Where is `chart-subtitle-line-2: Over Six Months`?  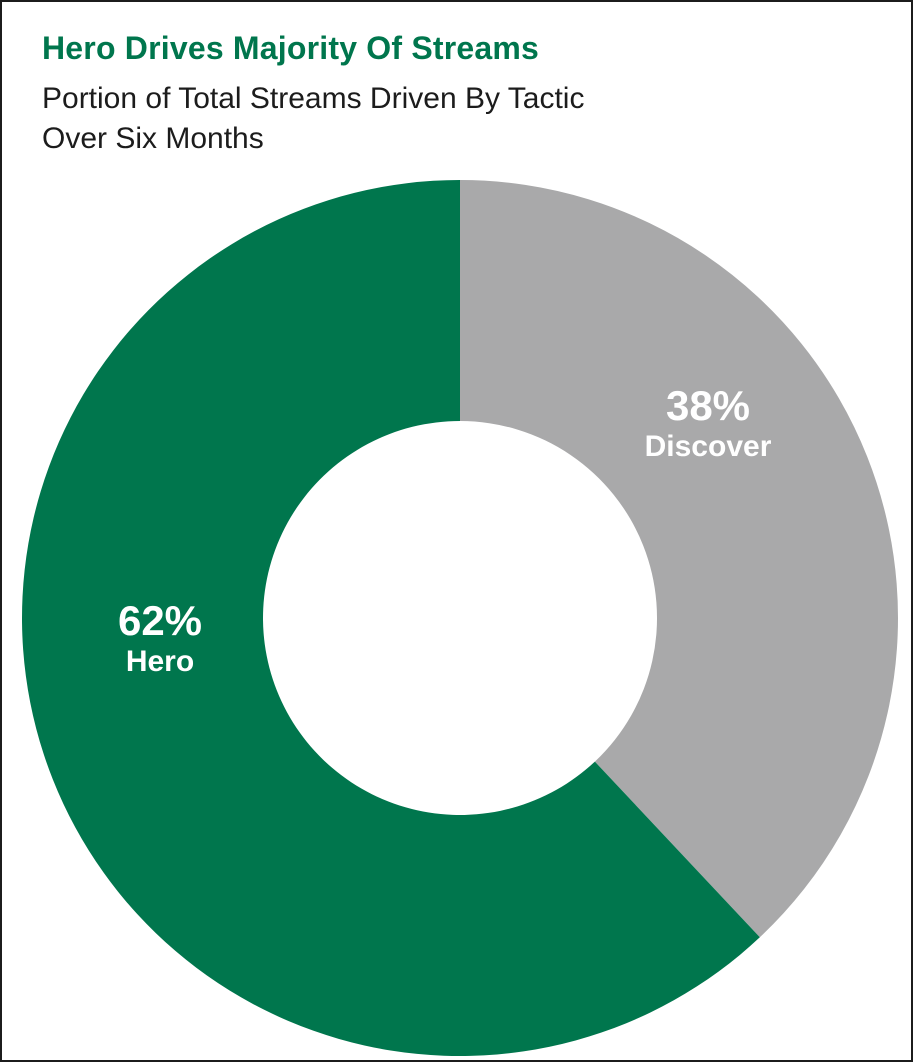
chart-subtitle-line-2: Over Six Months is located at coordinates (153, 138).